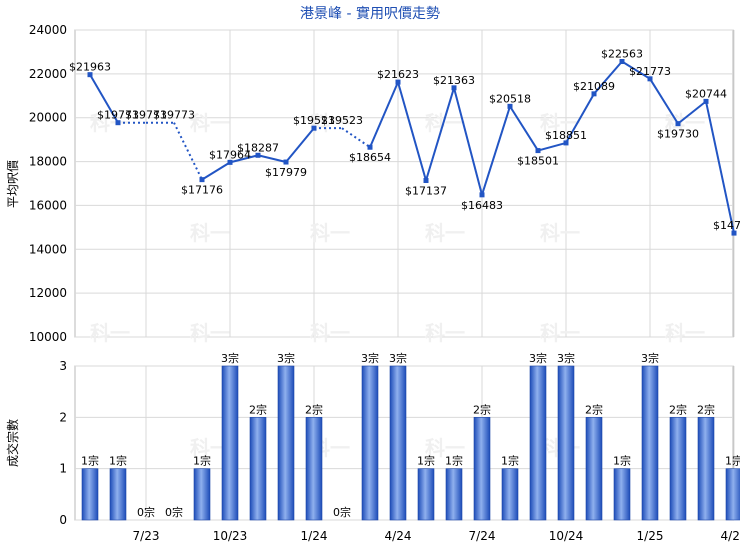  I want to click on price-y-tick-label: 14000, so click(48, 249).